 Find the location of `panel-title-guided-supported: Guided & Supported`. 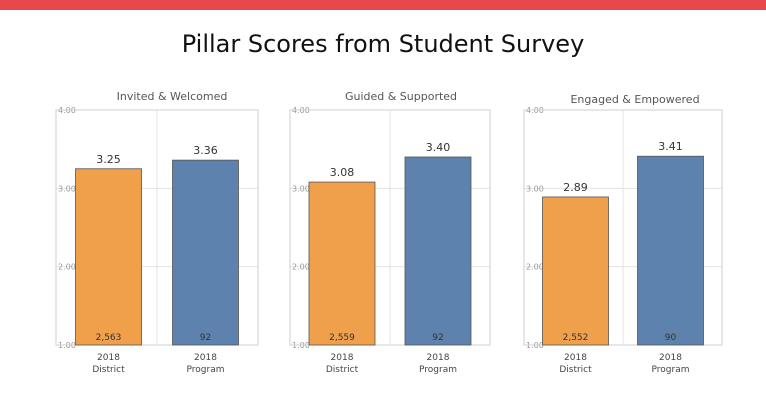

panel-title-guided-supported: Guided & Supported is located at coordinates (401, 96).